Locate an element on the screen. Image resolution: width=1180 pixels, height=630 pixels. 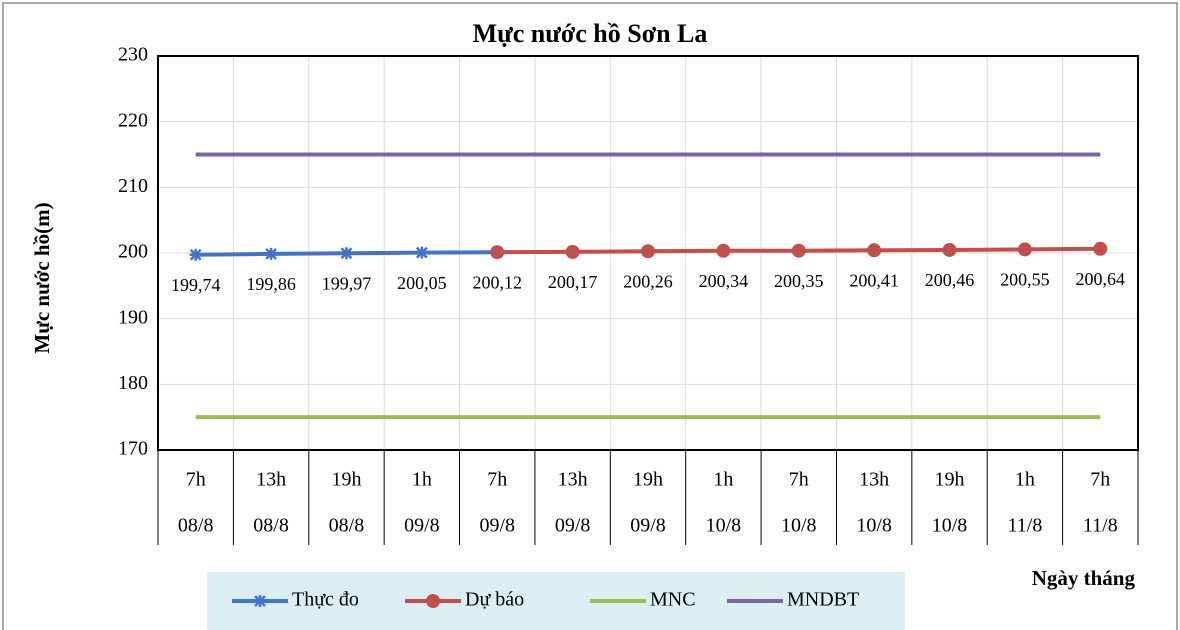
chart-title: Mực nước hồ Sơn La is located at coordinates (590, 33).